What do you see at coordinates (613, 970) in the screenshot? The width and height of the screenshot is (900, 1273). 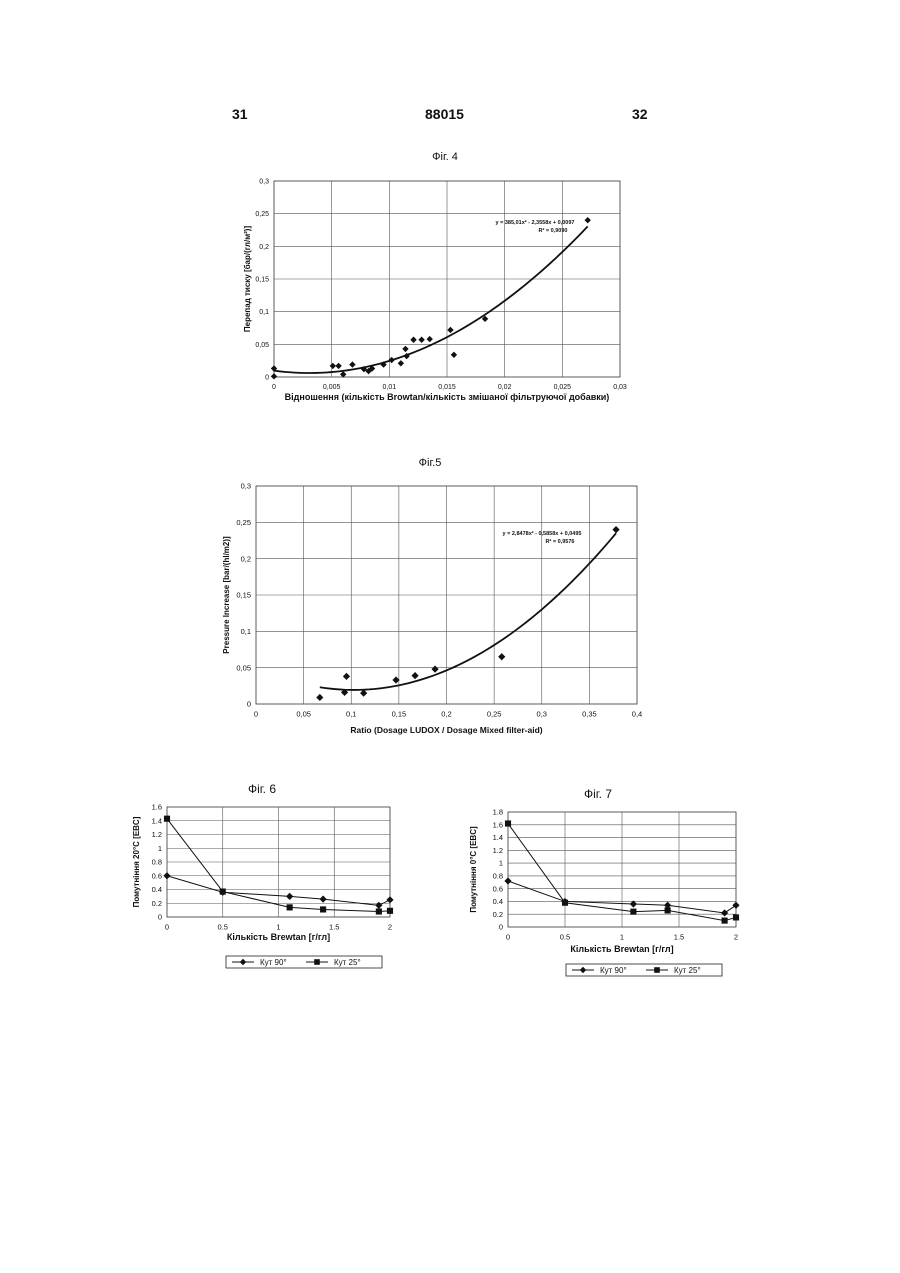 I see `fig7-legend-label: Кут 90°` at bounding box center [613, 970].